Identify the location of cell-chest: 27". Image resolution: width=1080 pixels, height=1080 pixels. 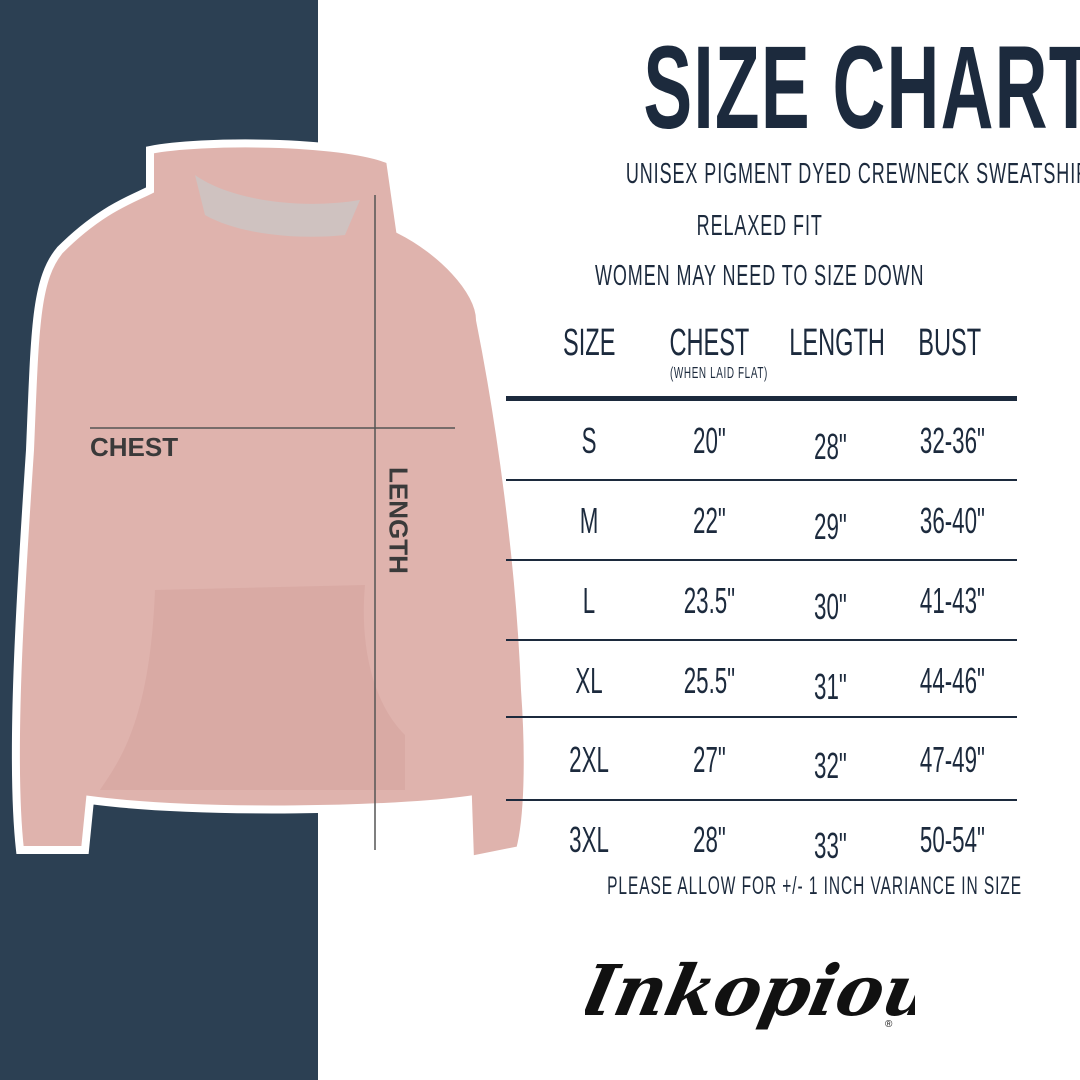
(709, 759).